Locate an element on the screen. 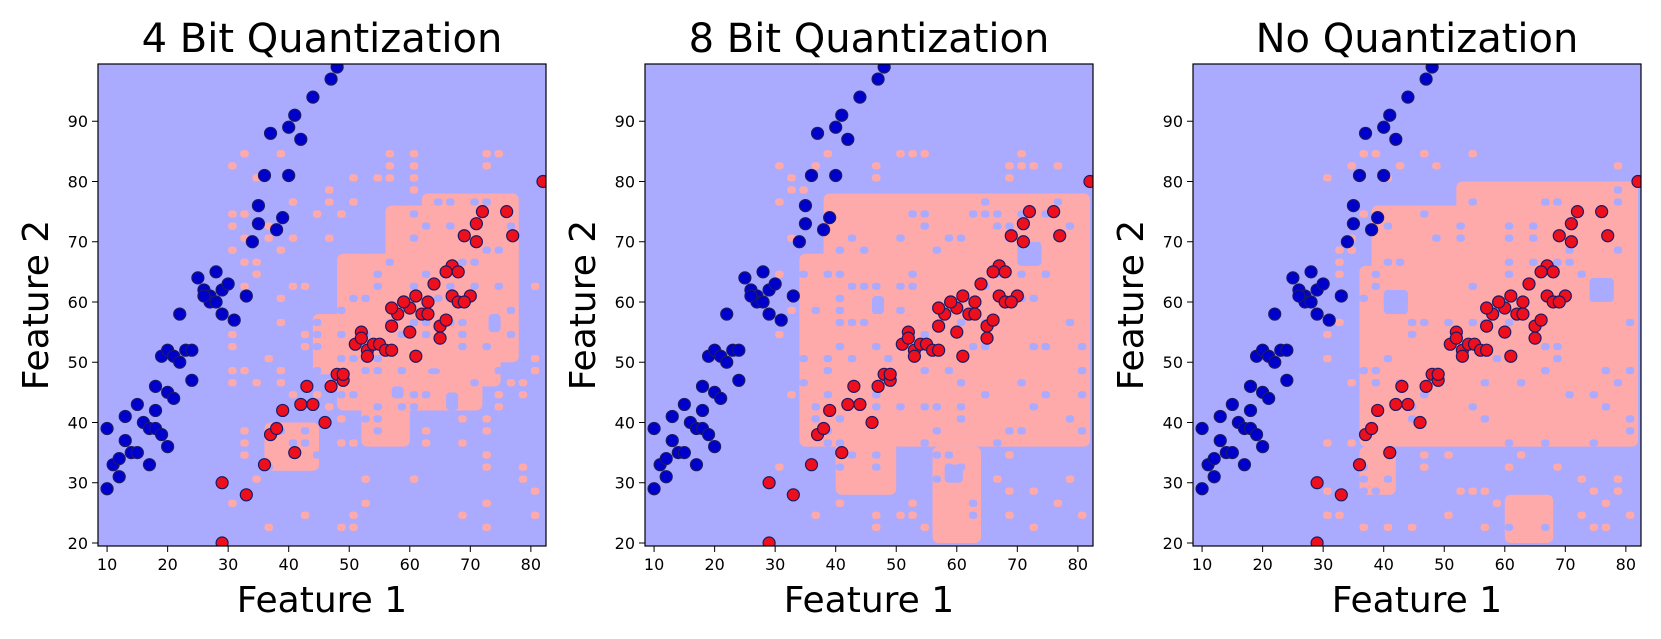  y-tick-label: 60 is located at coordinates (625, 302).